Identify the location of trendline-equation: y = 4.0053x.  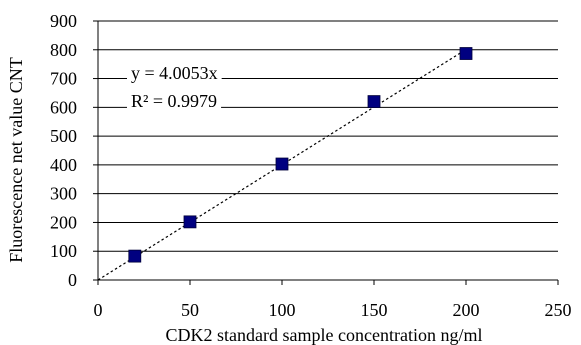
(174, 73).